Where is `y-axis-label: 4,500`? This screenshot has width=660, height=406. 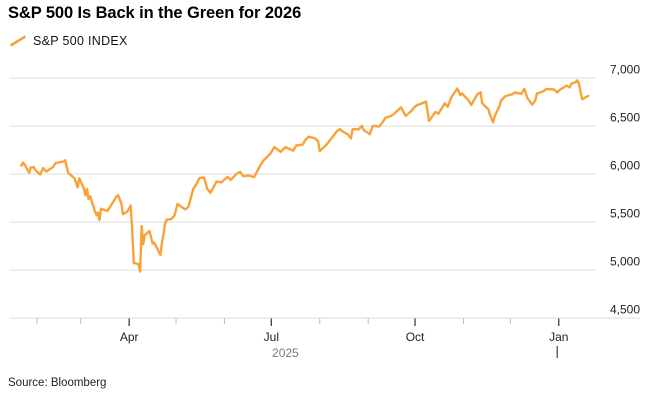
y-axis-label: 4,500 is located at coordinates (625, 310).